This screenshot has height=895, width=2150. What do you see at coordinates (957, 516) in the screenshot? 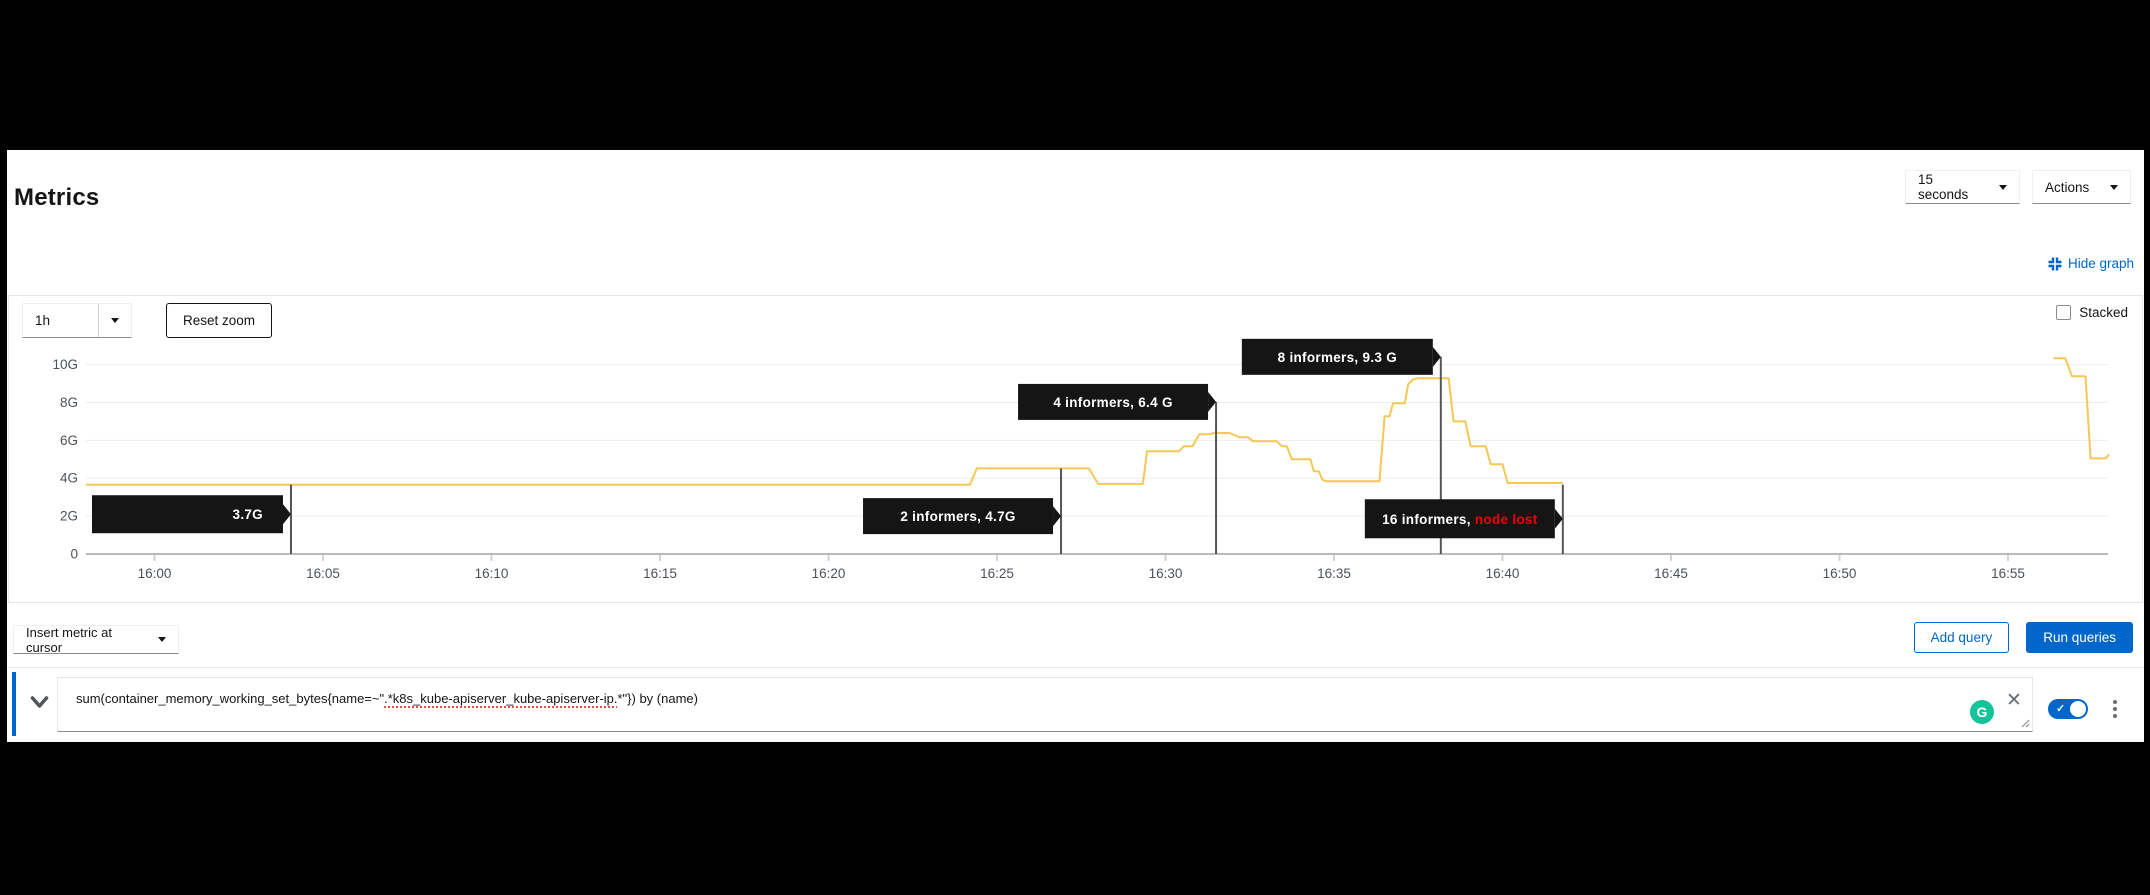
I see `svg-text: 2 informers, 4.7G` at bounding box center [957, 516].